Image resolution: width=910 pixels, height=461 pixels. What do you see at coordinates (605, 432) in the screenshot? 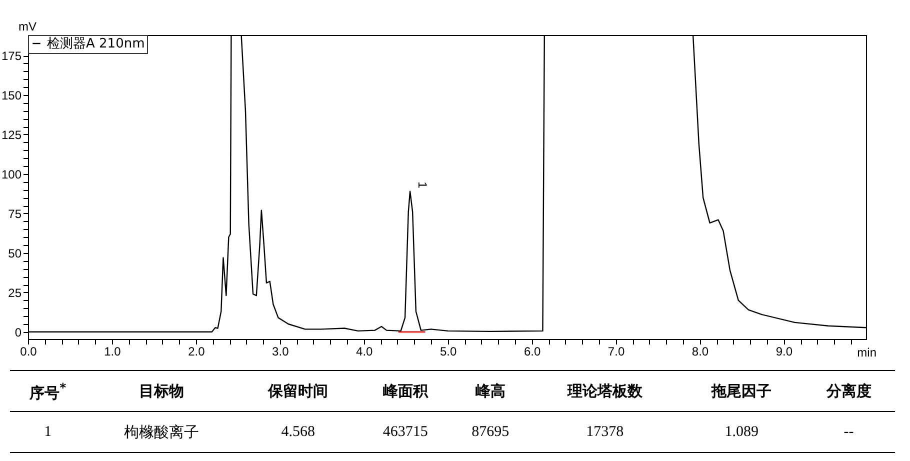
I see `text: 17378` at bounding box center [605, 432].